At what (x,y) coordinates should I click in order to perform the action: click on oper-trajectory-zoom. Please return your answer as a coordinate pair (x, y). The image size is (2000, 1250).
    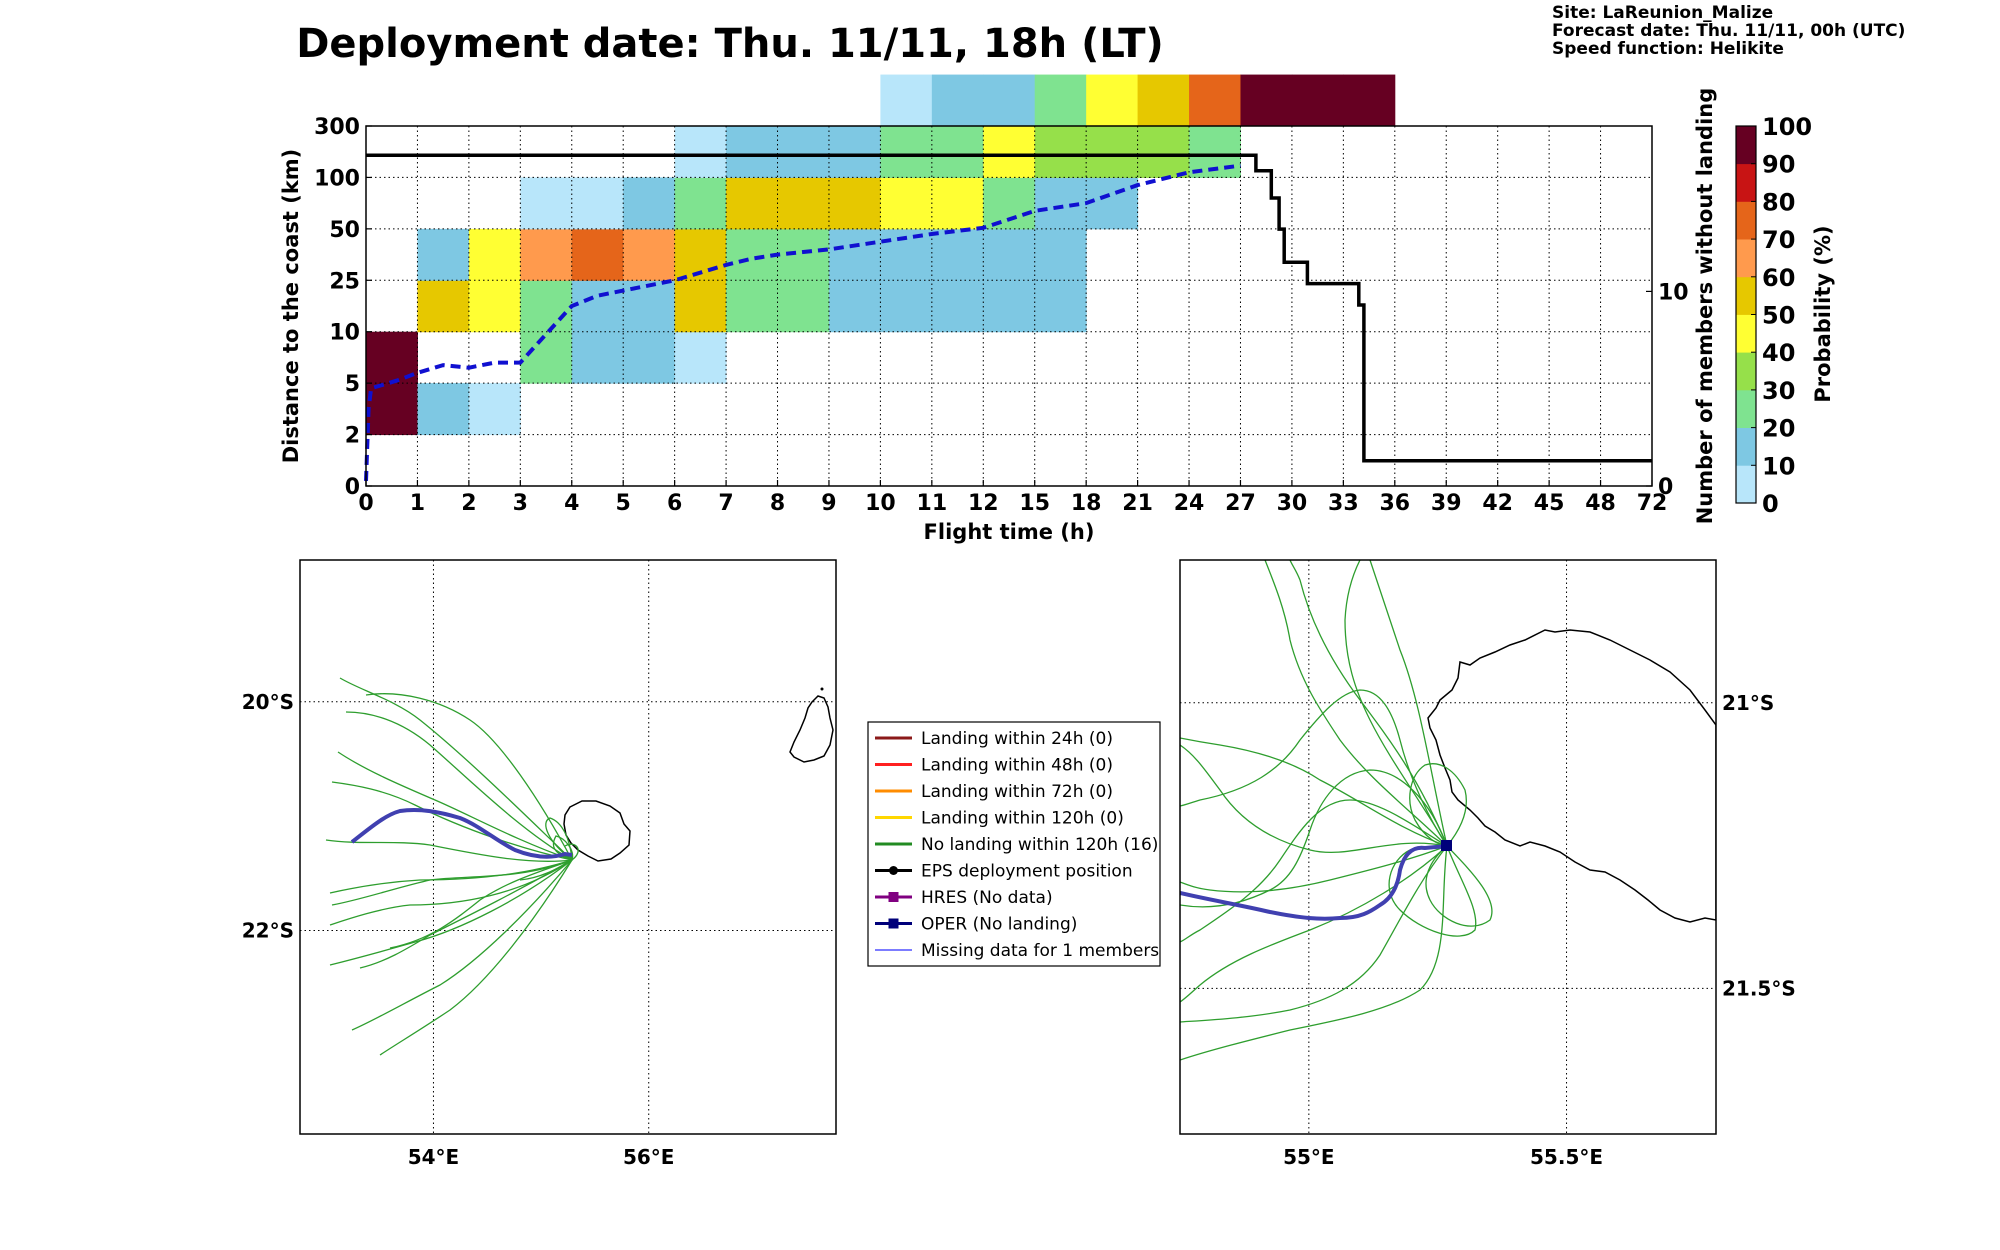
    Looking at the image, I should click on (1314, 882).